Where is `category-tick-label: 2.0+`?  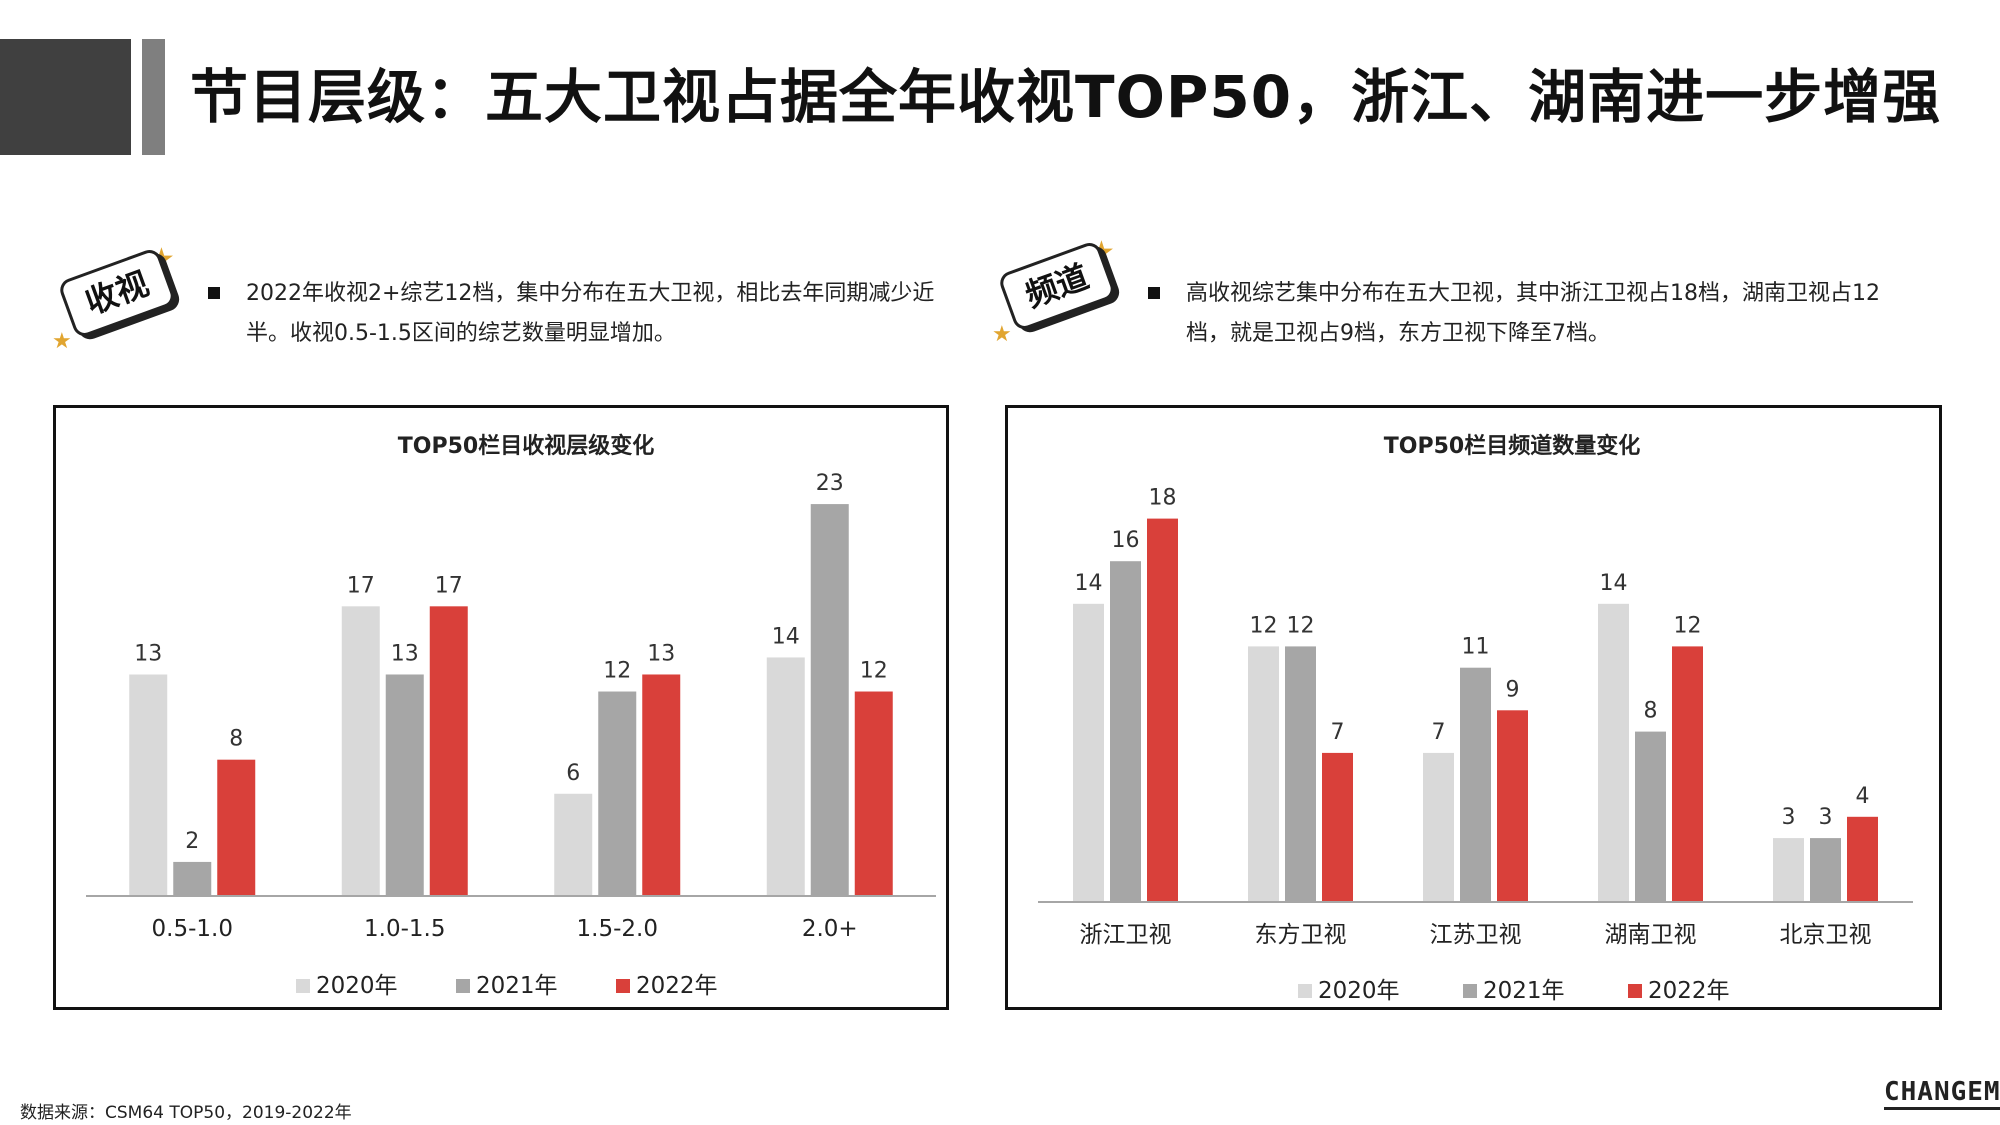 category-tick-label: 2.0+ is located at coordinates (830, 929).